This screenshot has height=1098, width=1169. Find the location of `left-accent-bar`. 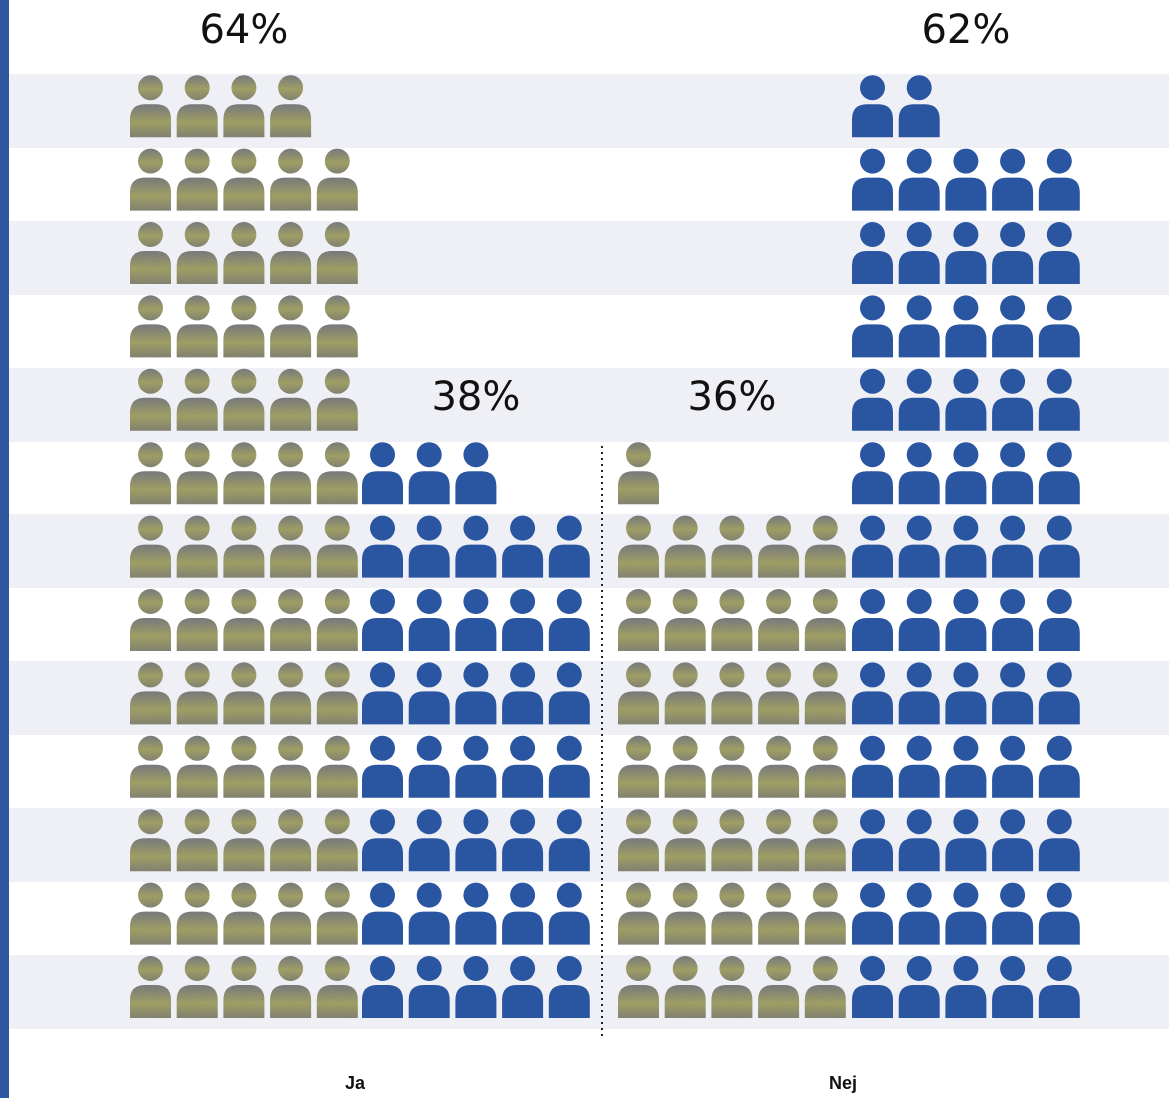

left-accent-bar is located at coordinates (4, 549).